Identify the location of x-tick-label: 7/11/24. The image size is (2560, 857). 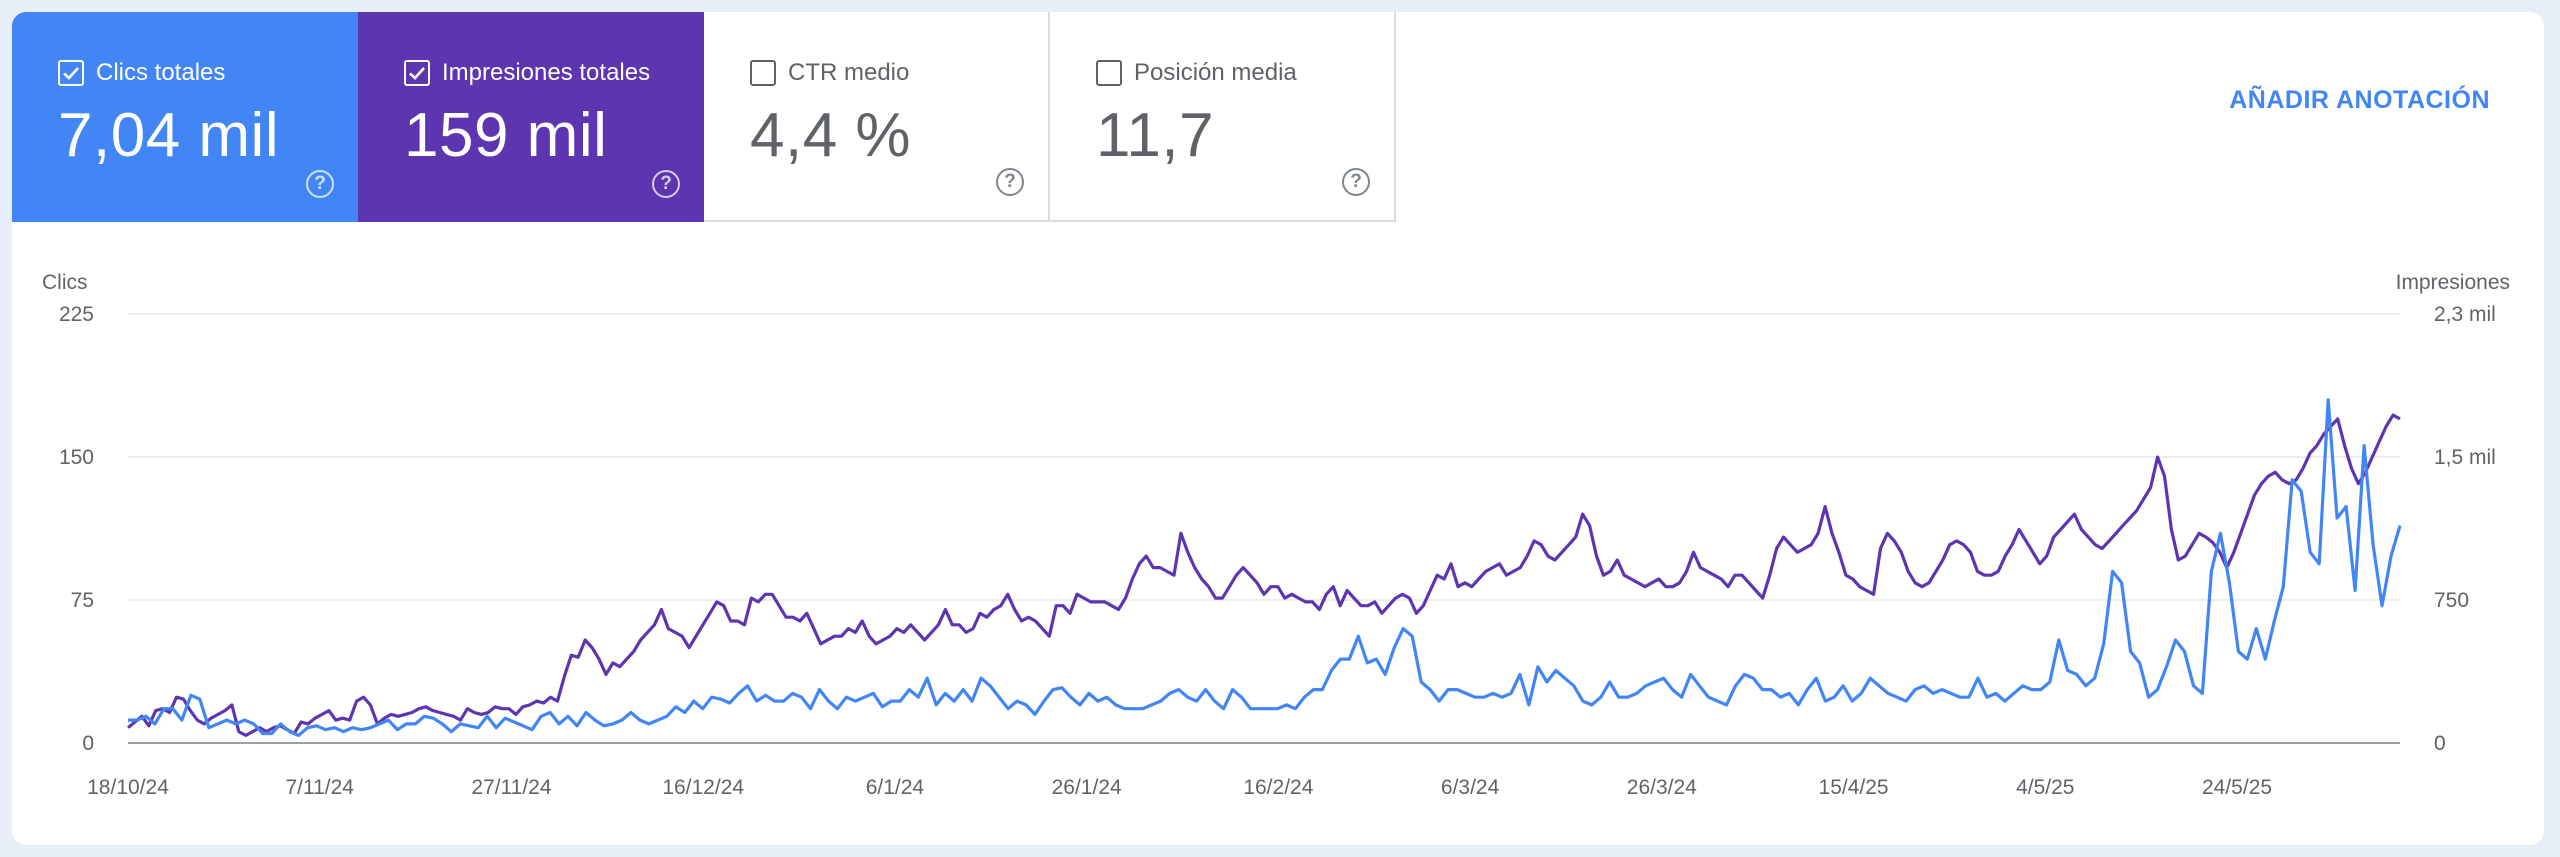
(319, 787).